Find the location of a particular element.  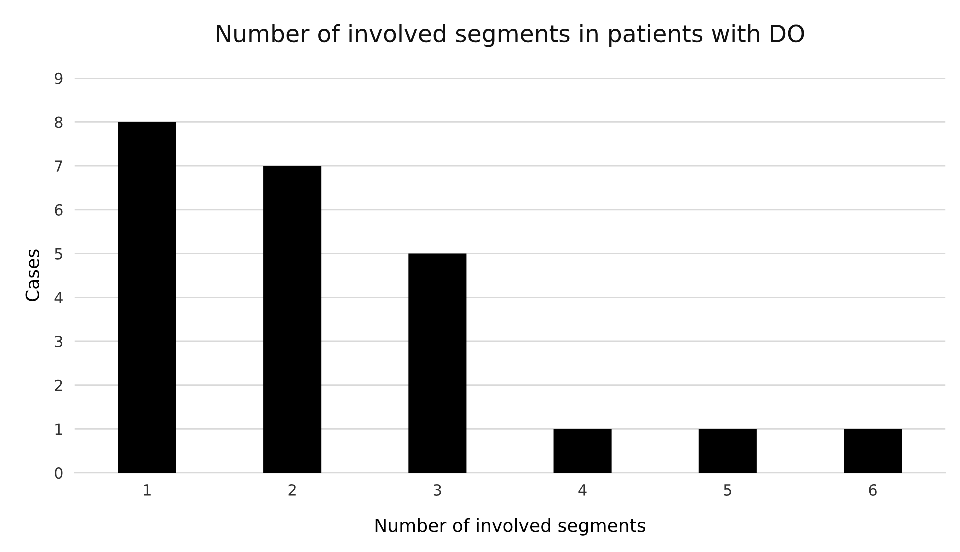

y-tick-label: 3 is located at coordinates (59, 342).